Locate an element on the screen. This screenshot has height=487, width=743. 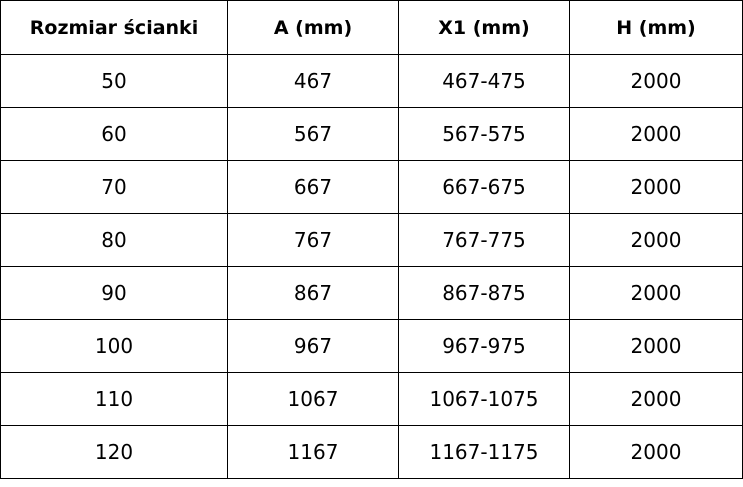
cell-wall-size: 60 is located at coordinates (114, 134).